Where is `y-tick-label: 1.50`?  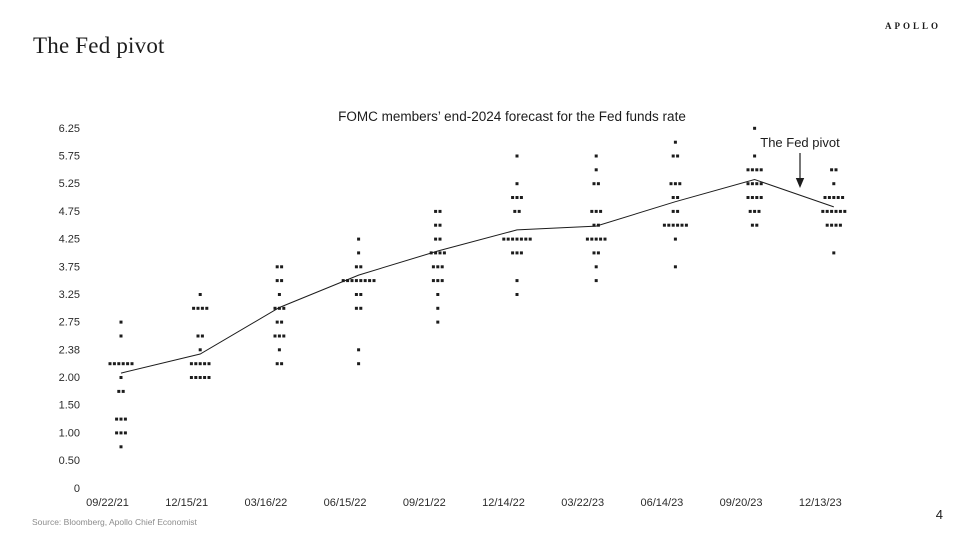
y-tick-label: 1.50 is located at coordinates (69, 406).